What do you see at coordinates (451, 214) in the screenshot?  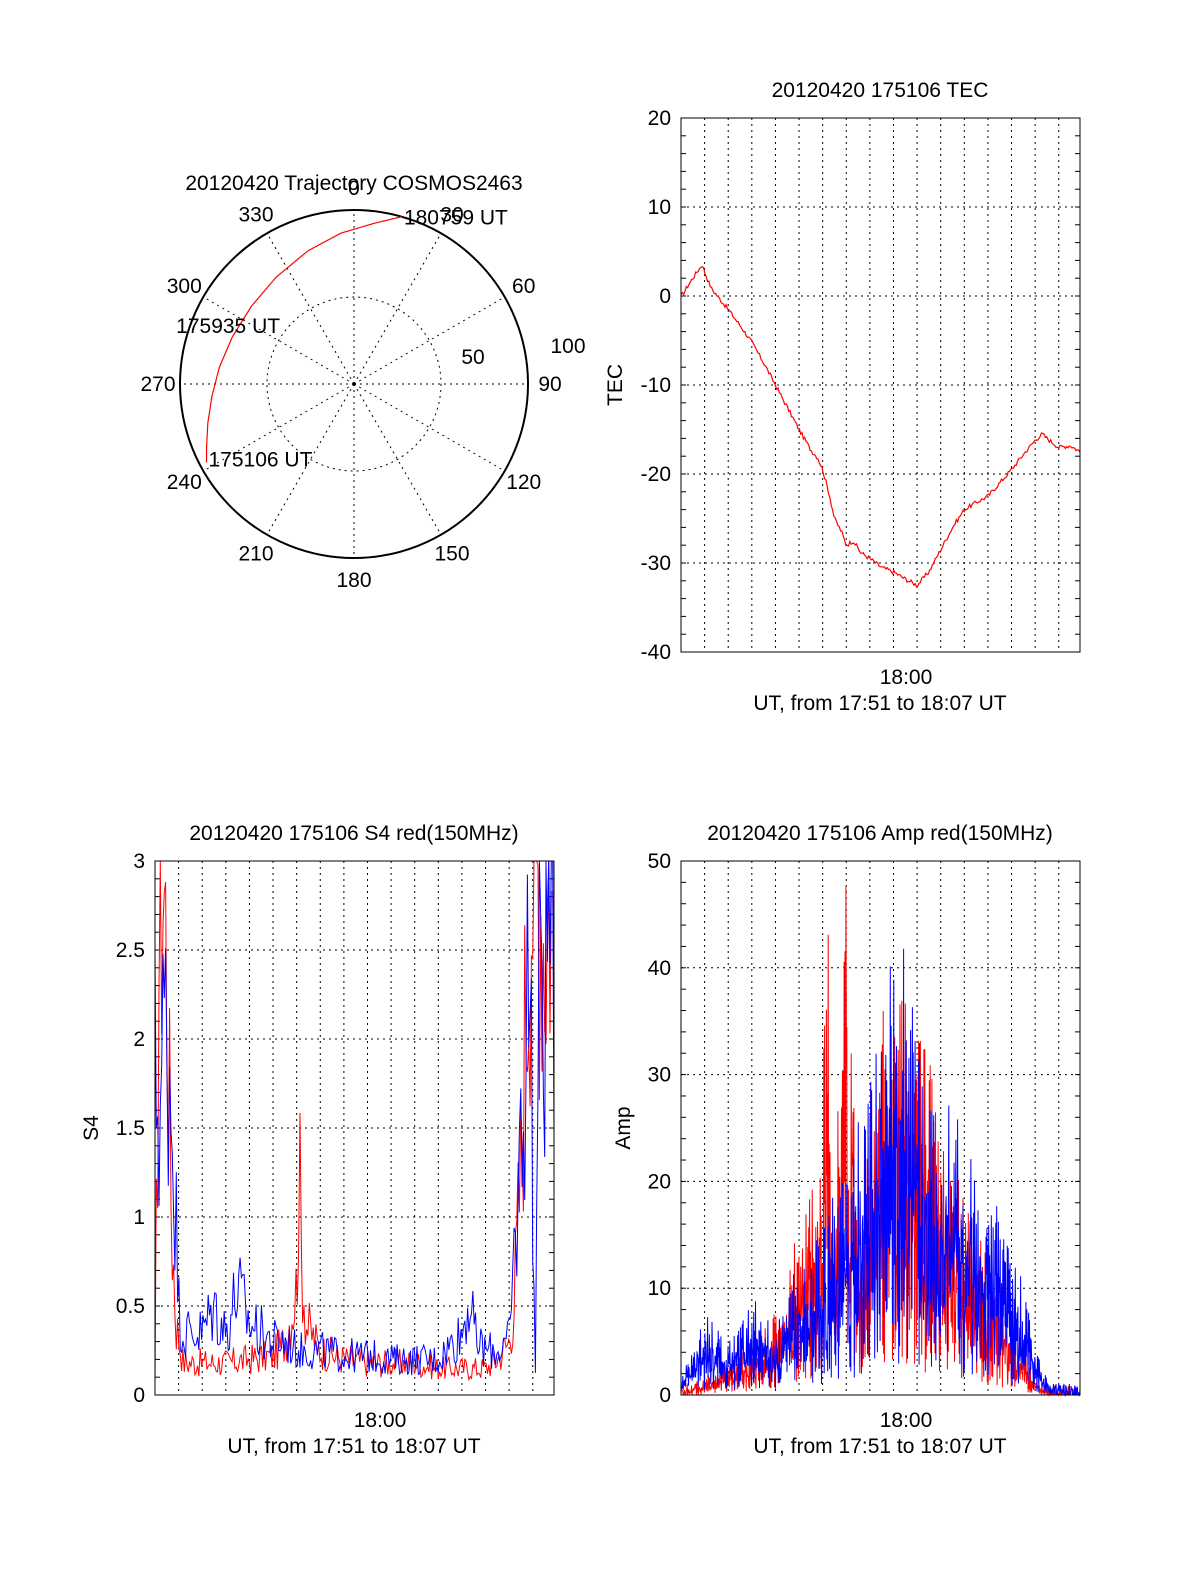 I see `polar-azimuth-label: 30` at bounding box center [451, 214].